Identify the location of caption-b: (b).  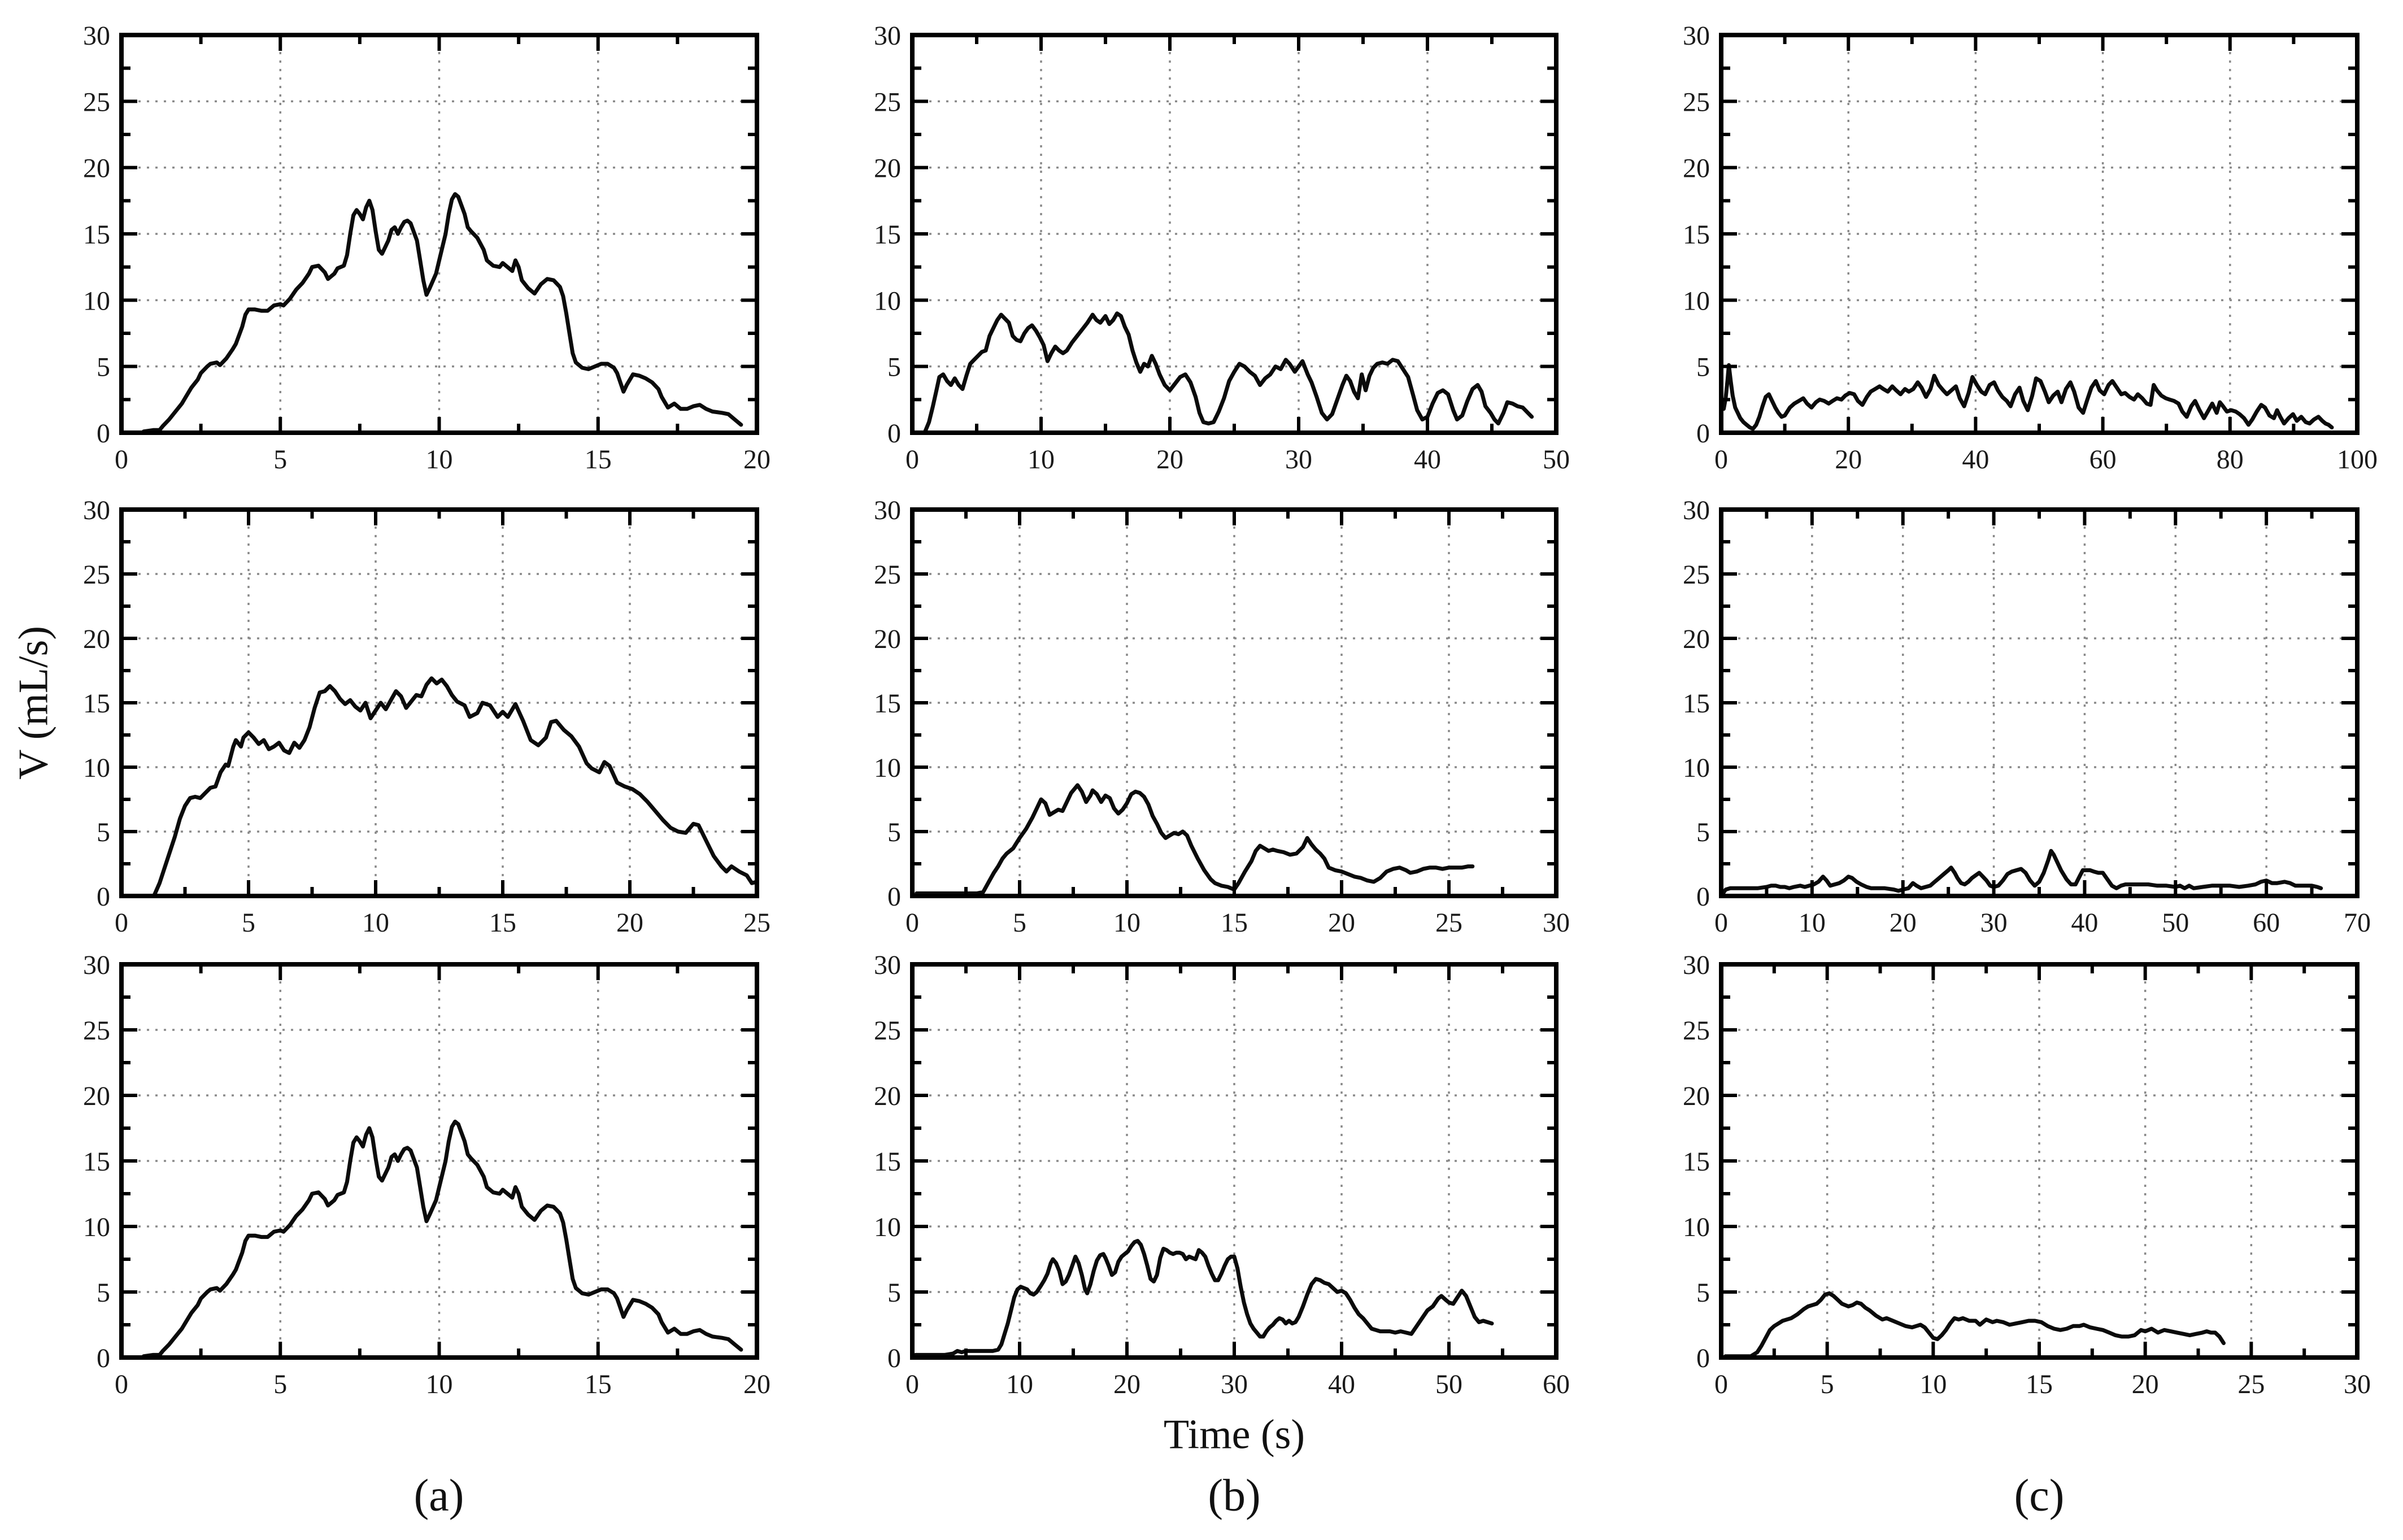
(1234, 1496).